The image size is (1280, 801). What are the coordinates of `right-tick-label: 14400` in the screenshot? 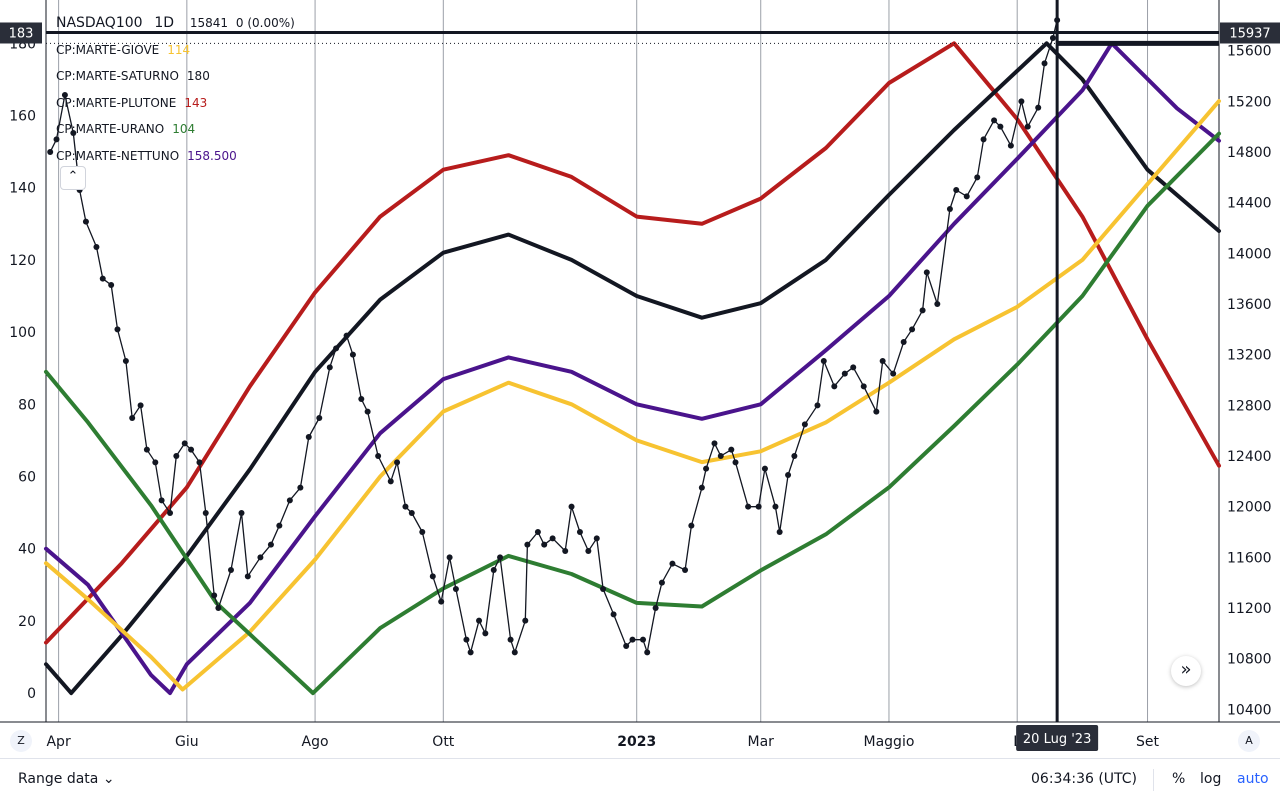 It's located at (1249, 204).